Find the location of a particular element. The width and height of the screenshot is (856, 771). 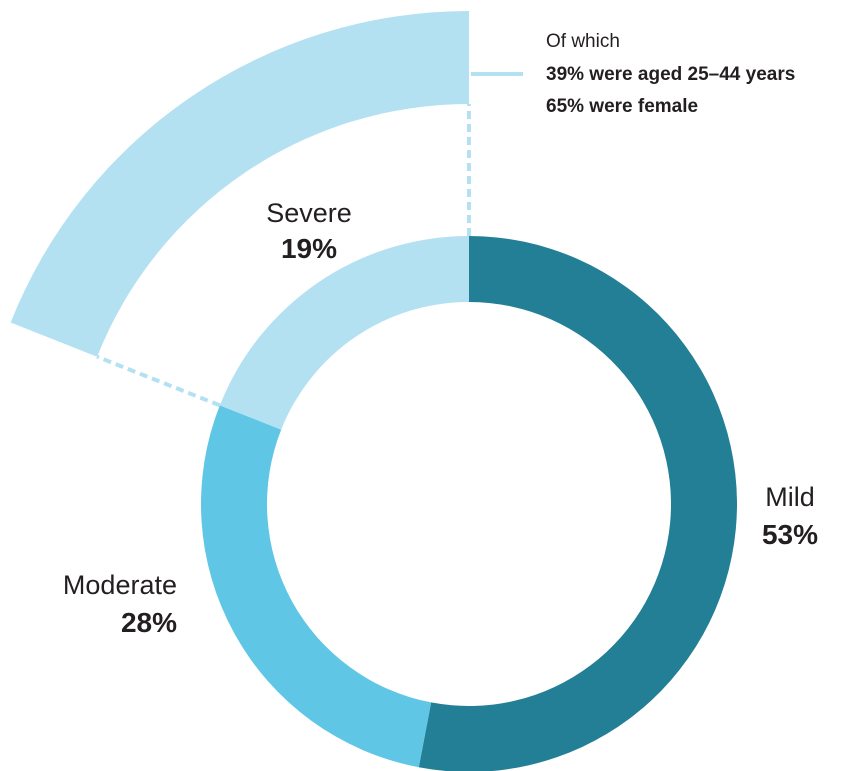

label-moderate-value: 28% is located at coordinates (149, 622).